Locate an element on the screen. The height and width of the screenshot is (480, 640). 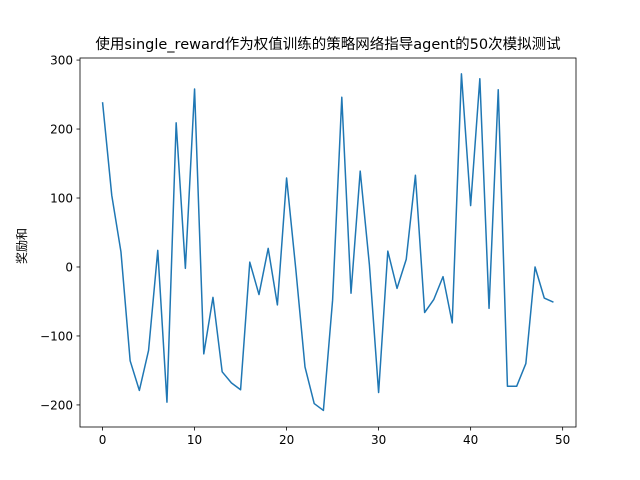
y-tick-label: 300 is located at coordinates (61, 61).